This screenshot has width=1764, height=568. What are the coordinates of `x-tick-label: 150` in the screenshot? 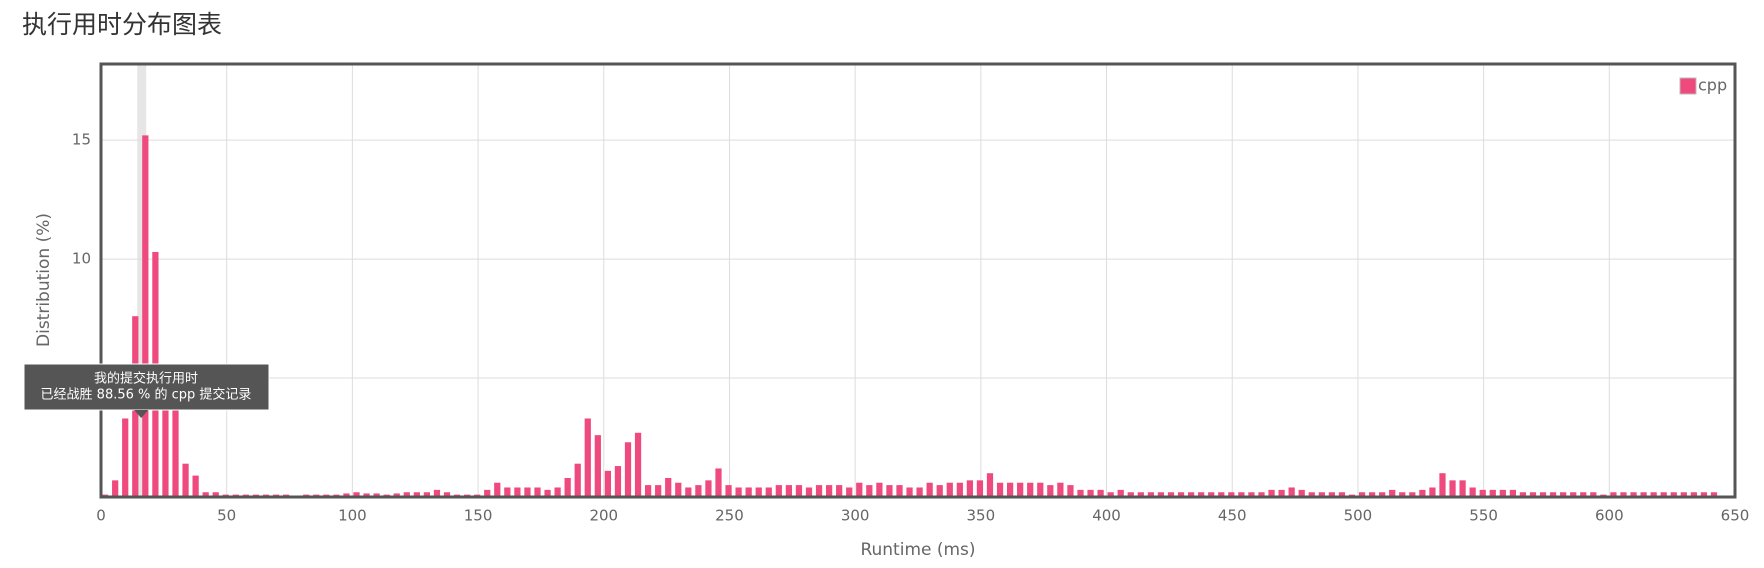 It's located at (478, 516).